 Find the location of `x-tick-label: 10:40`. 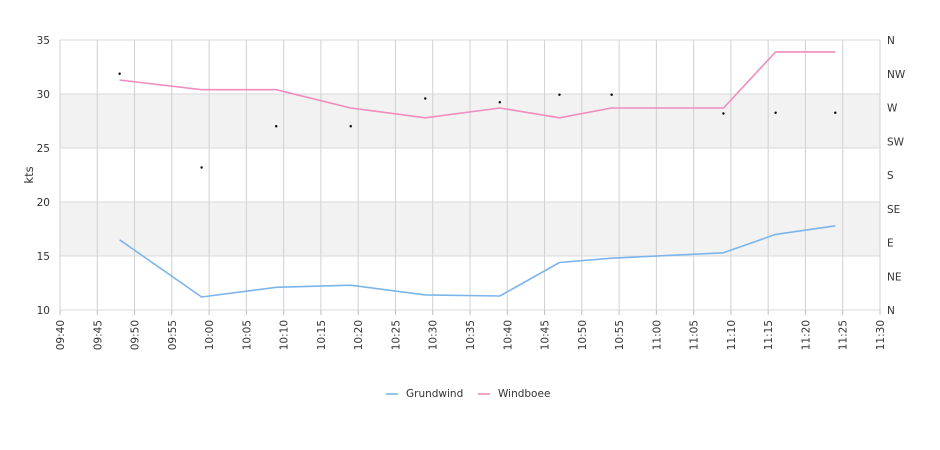

x-tick-label: 10:40 is located at coordinates (508, 335).